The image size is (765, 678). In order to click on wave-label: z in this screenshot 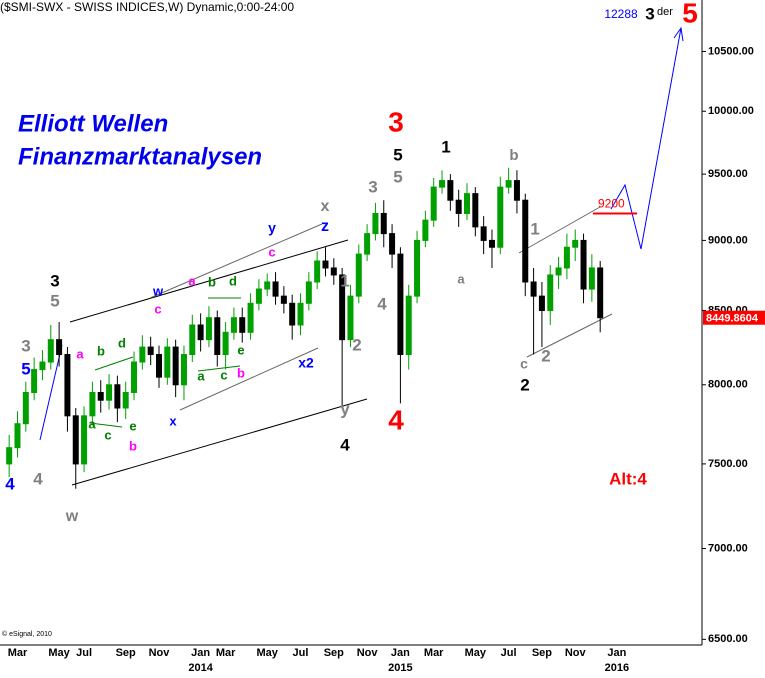, I will do `click(325, 226)`.